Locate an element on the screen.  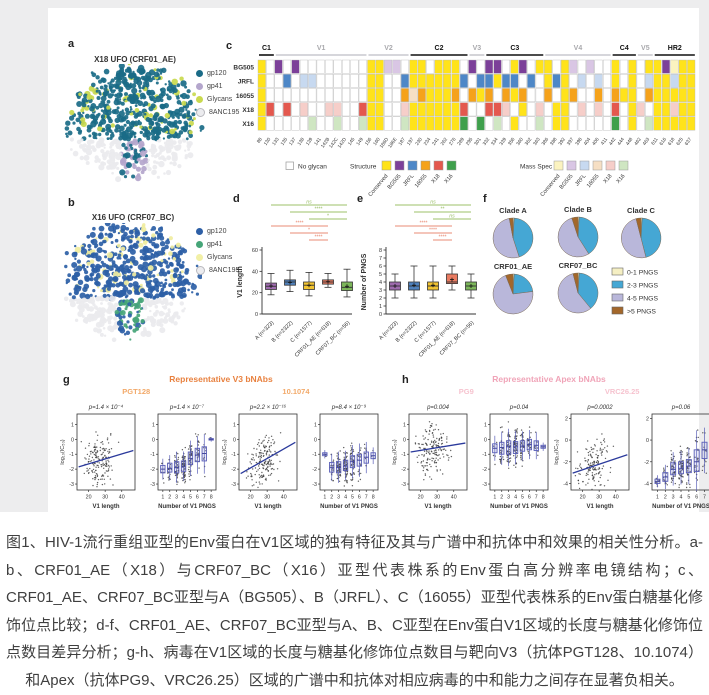
box is located at coordinates (345, 465).